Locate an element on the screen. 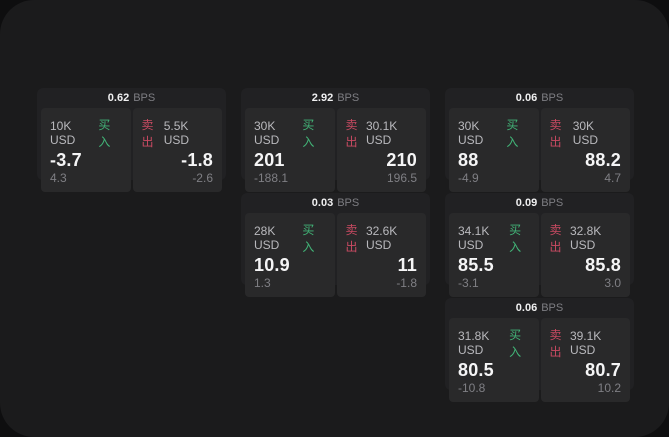  buy-amount: 28K USD is located at coordinates (267, 238).